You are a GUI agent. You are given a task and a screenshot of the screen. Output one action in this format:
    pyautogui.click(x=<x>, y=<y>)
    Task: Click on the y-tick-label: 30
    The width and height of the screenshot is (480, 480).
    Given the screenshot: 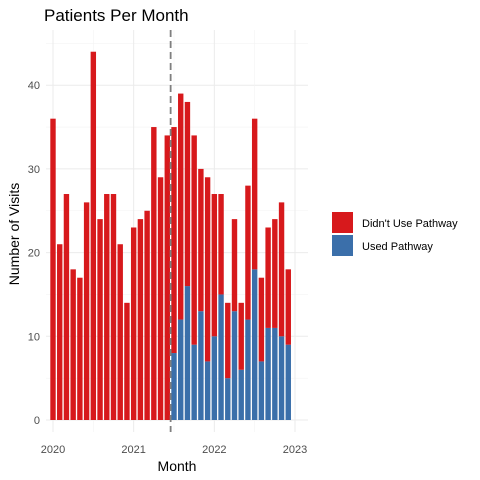 What is the action you would take?
    pyautogui.click(x=34, y=170)
    